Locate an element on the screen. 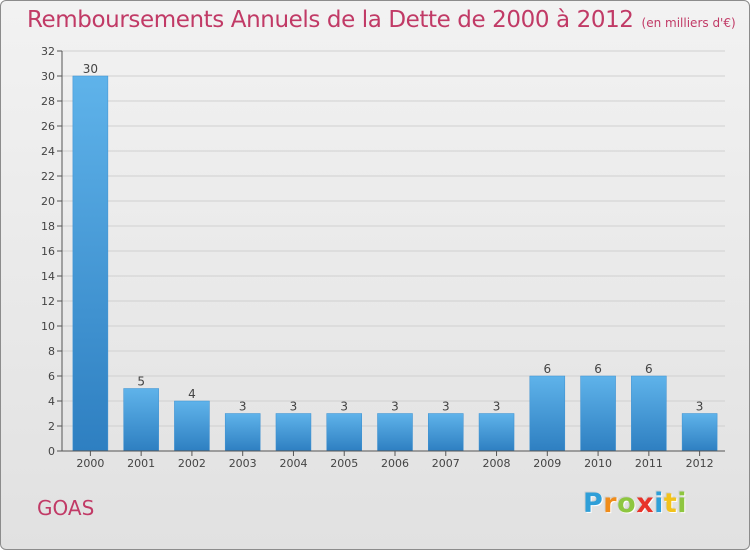 The width and height of the screenshot is (750, 550). x-tick-label: 2003 is located at coordinates (243, 463).